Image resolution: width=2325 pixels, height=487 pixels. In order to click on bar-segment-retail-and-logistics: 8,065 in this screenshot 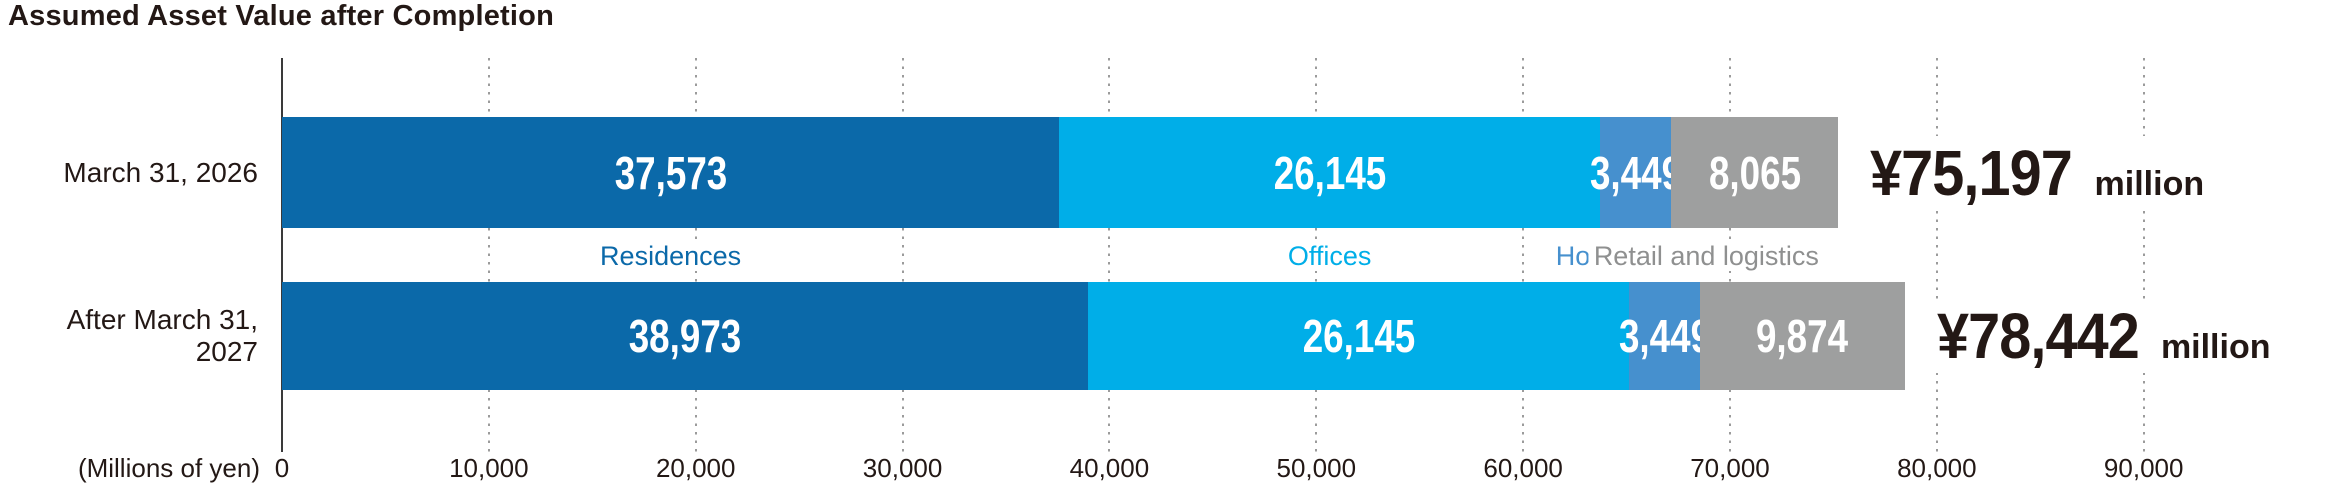, I will do `click(1755, 172)`.